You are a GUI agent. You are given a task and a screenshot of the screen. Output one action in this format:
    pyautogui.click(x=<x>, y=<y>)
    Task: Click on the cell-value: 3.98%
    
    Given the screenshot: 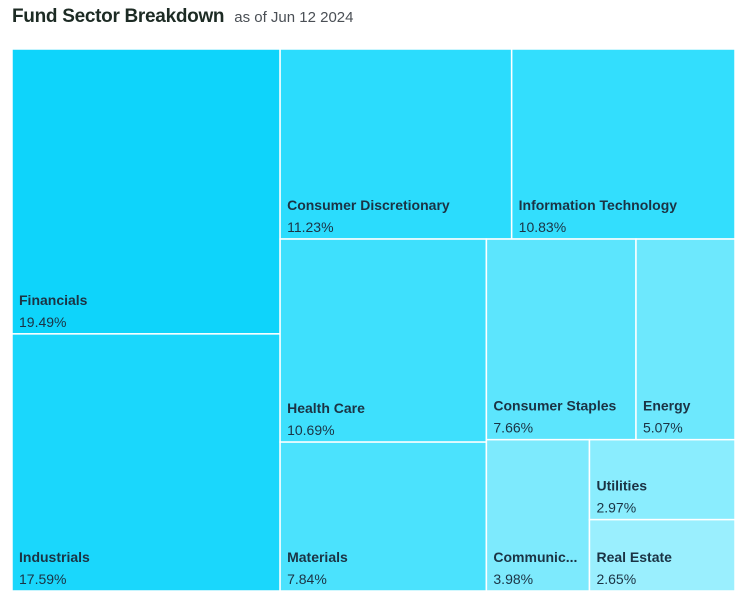 What is the action you would take?
    pyautogui.click(x=513, y=579)
    